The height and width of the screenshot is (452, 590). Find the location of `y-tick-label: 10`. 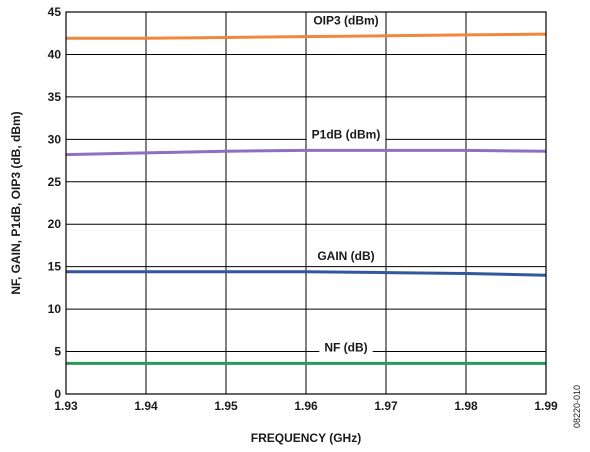

y-tick-label: 10 is located at coordinates (55, 309).